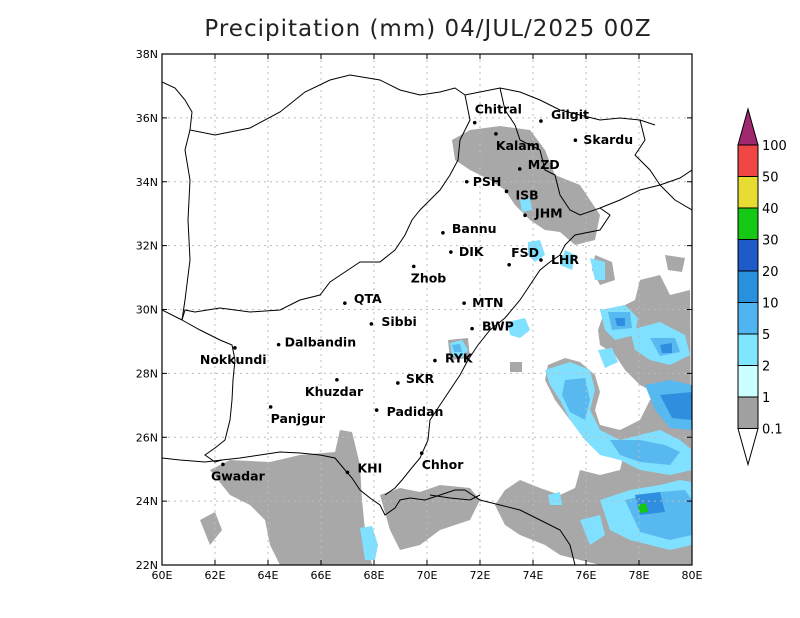 The height and width of the screenshot is (618, 800). I want to click on y-tick-label: 28N, so click(147, 373).